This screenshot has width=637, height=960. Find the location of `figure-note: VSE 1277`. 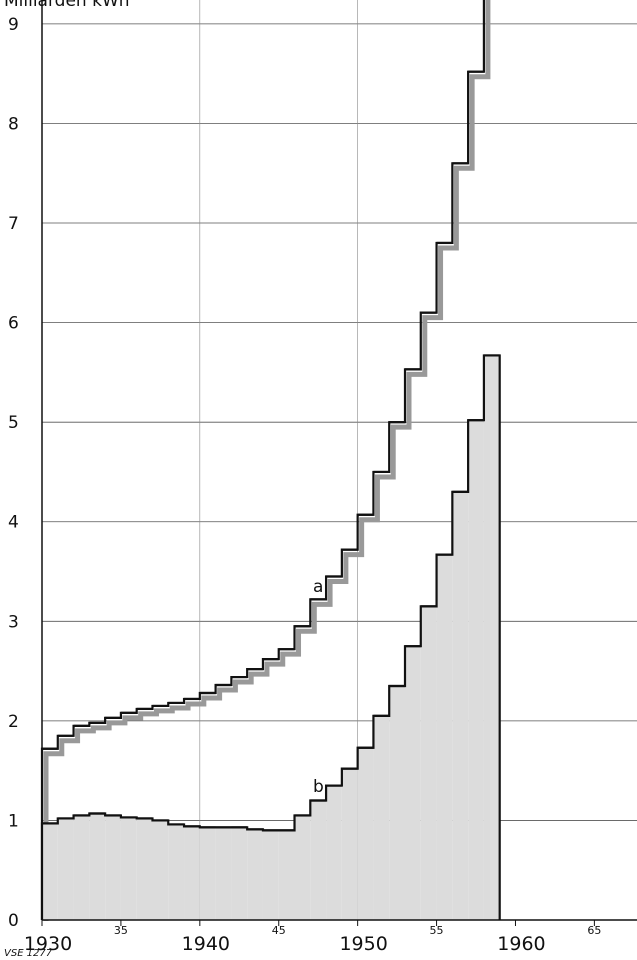

figure-note: VSE 1277 is located at coordinates (28, 953).